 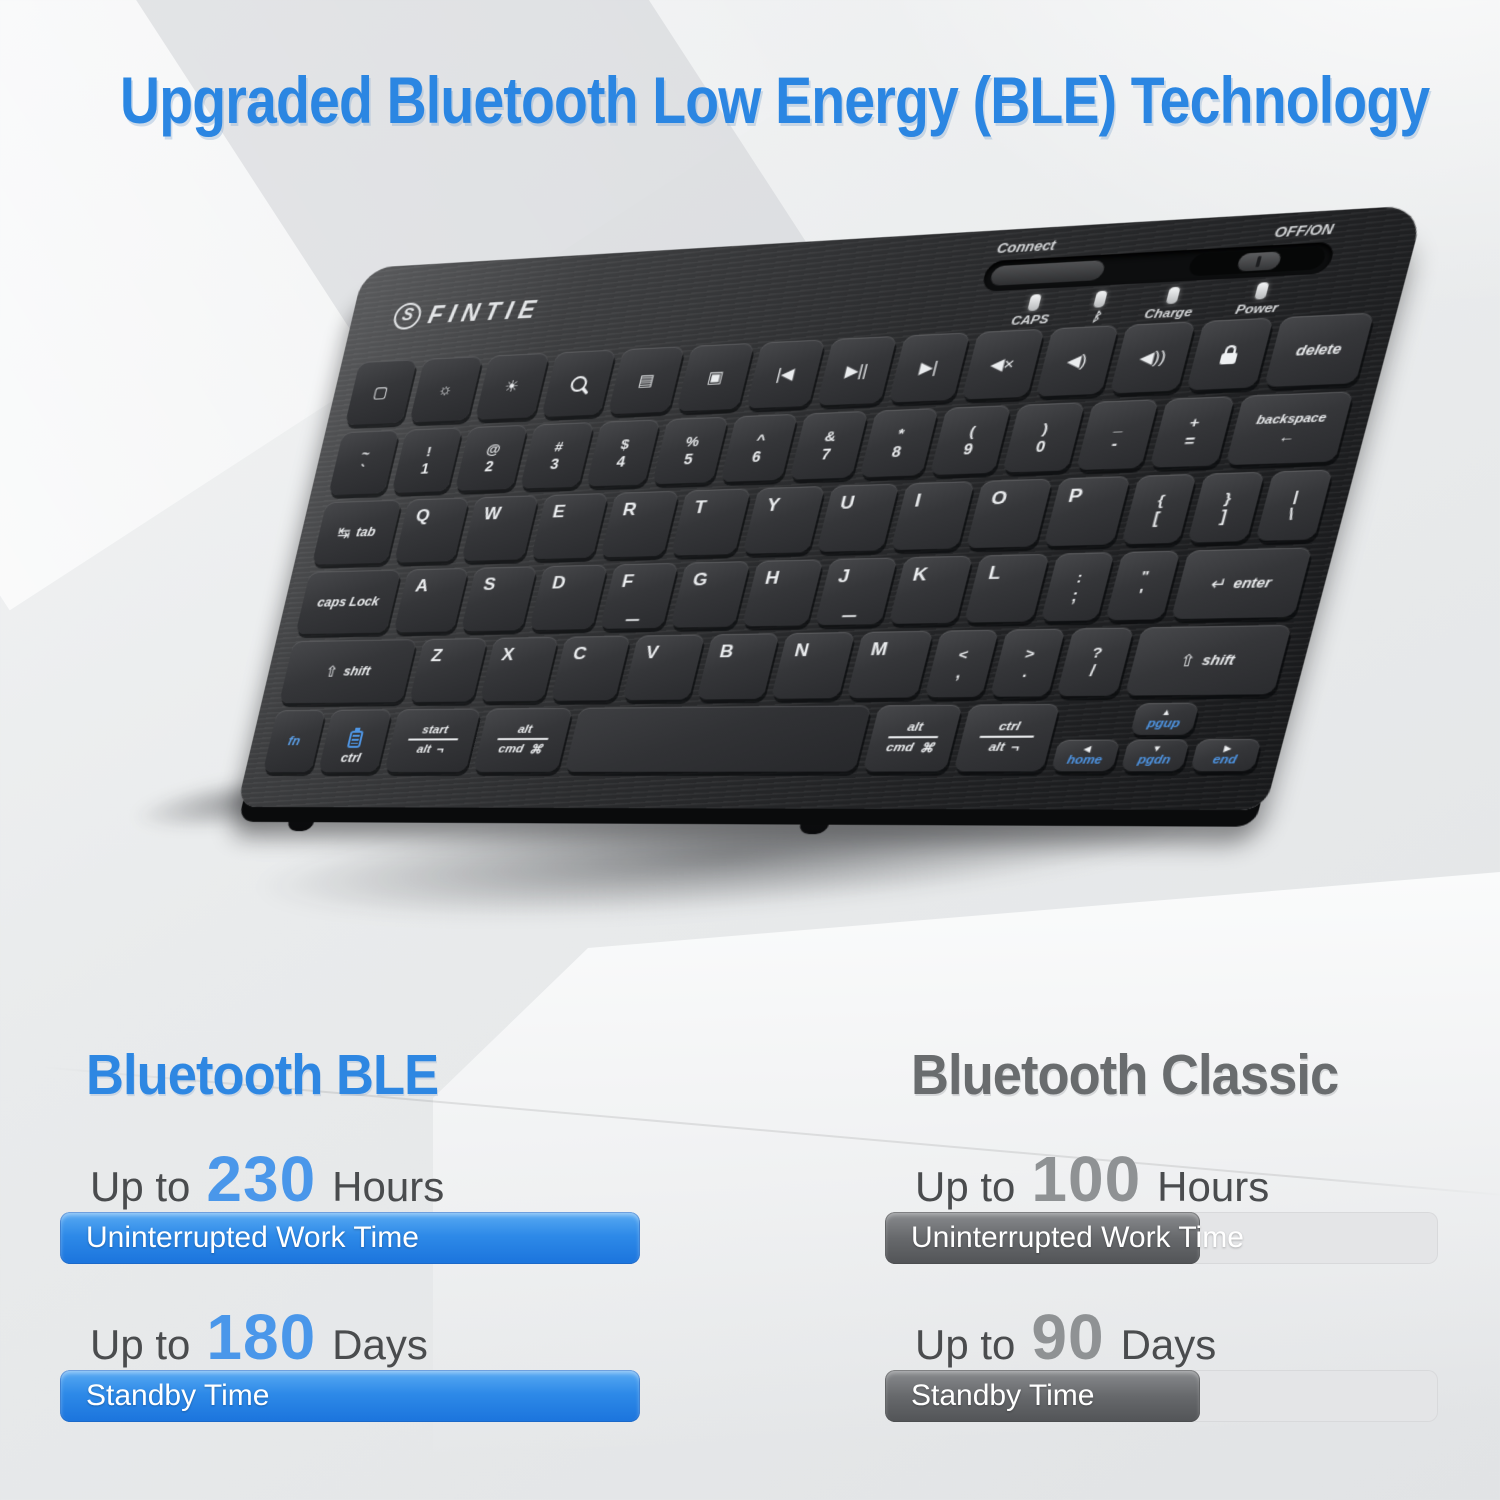 I want to click on backspace-key: backspace ←, so click(x=1289, y=428).